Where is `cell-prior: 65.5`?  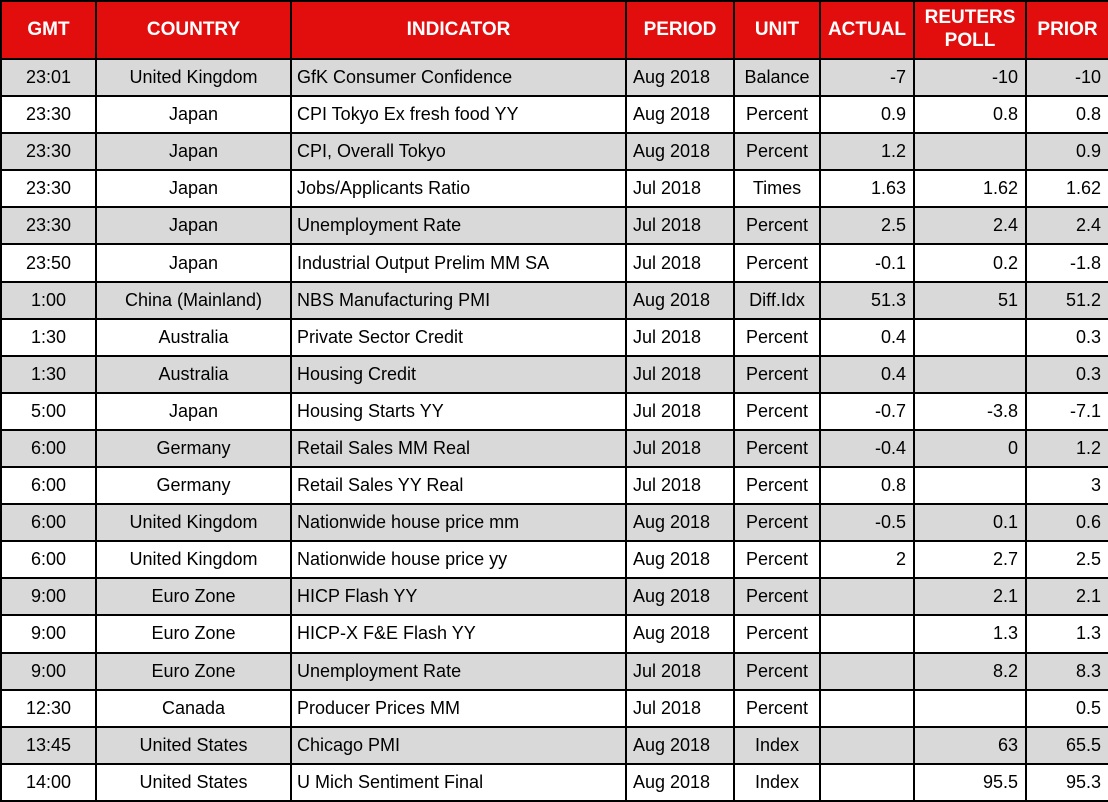
cell-prior: 65.5 is located at coordinates (1066, 745).